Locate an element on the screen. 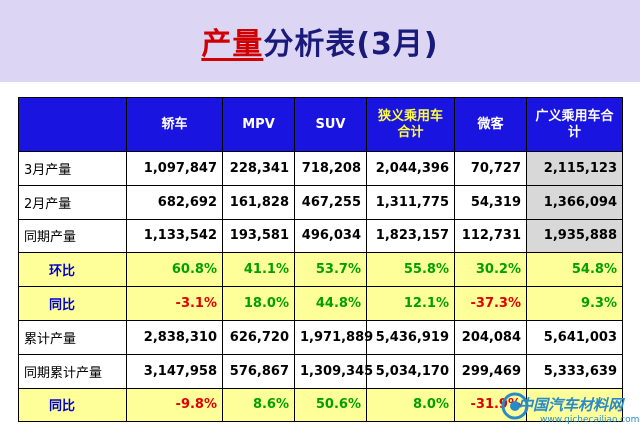  table-cell: 44.8% is located at coordinates (330, 303).